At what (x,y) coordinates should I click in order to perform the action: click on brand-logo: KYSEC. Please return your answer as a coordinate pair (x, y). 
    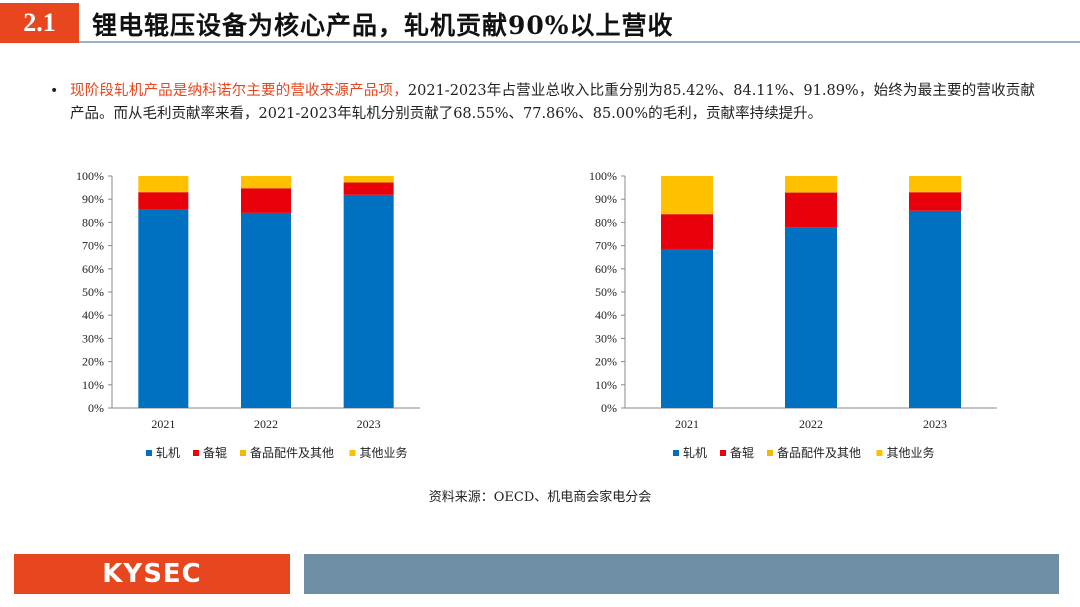
    Looking at the image, I should click on (152, 574).